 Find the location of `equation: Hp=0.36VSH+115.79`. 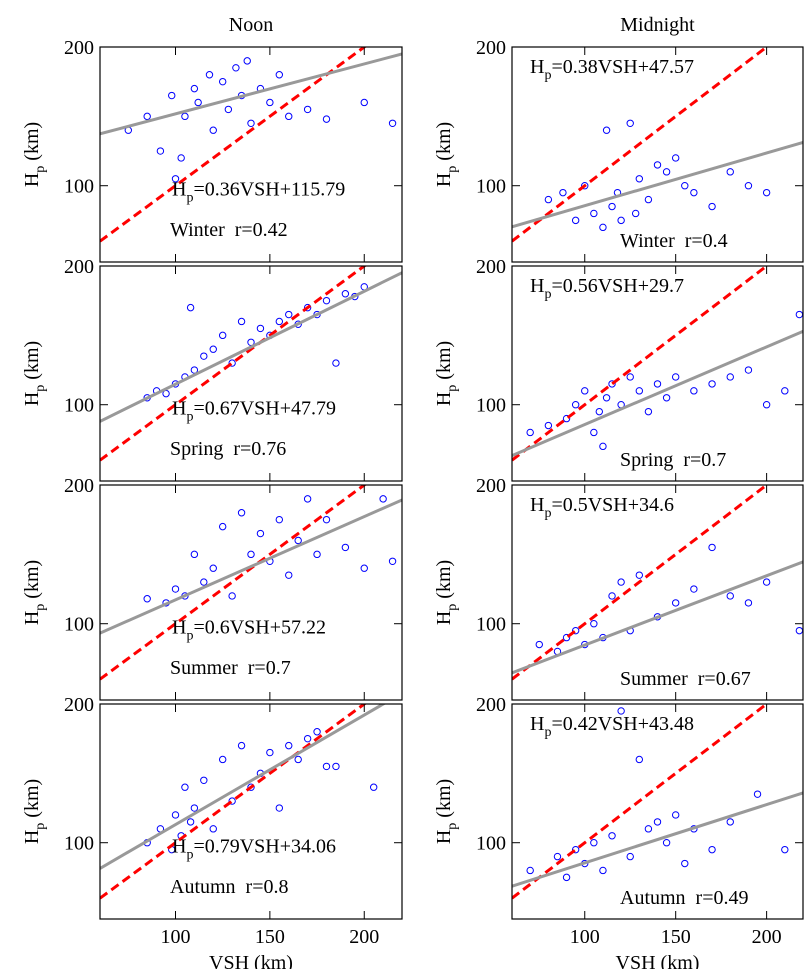

equation: Hp=0.36VSH+115.79 is located at coordinates (258, 191).